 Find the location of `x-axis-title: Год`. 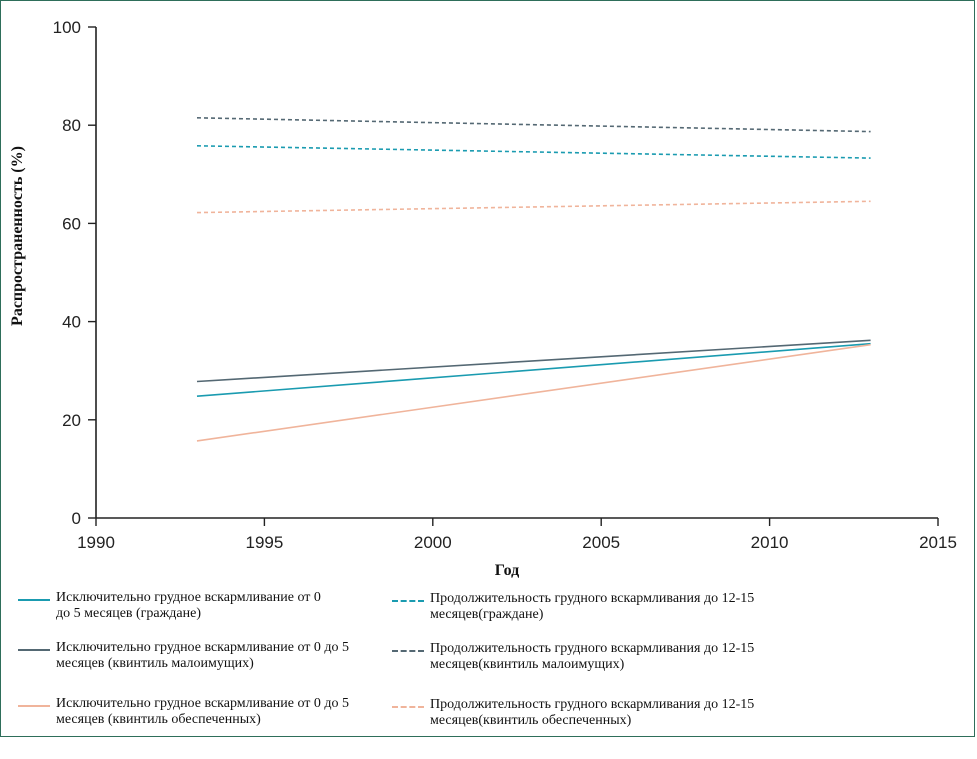

x-axis-title: Год is located at coordinates (507, 570).